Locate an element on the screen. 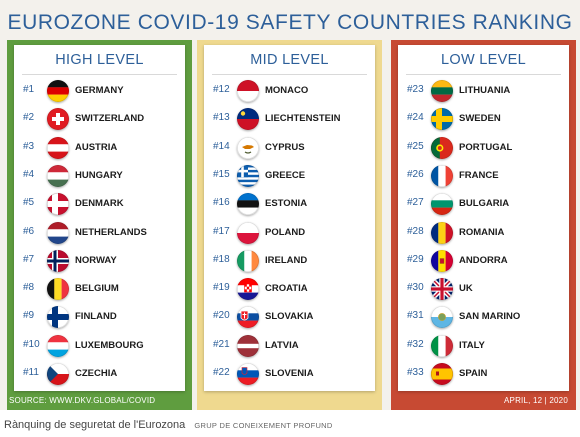 The height and width of the screenshot is (437, 580). country-row: #22 SLOVENIA is located at coordinates (289, 374).